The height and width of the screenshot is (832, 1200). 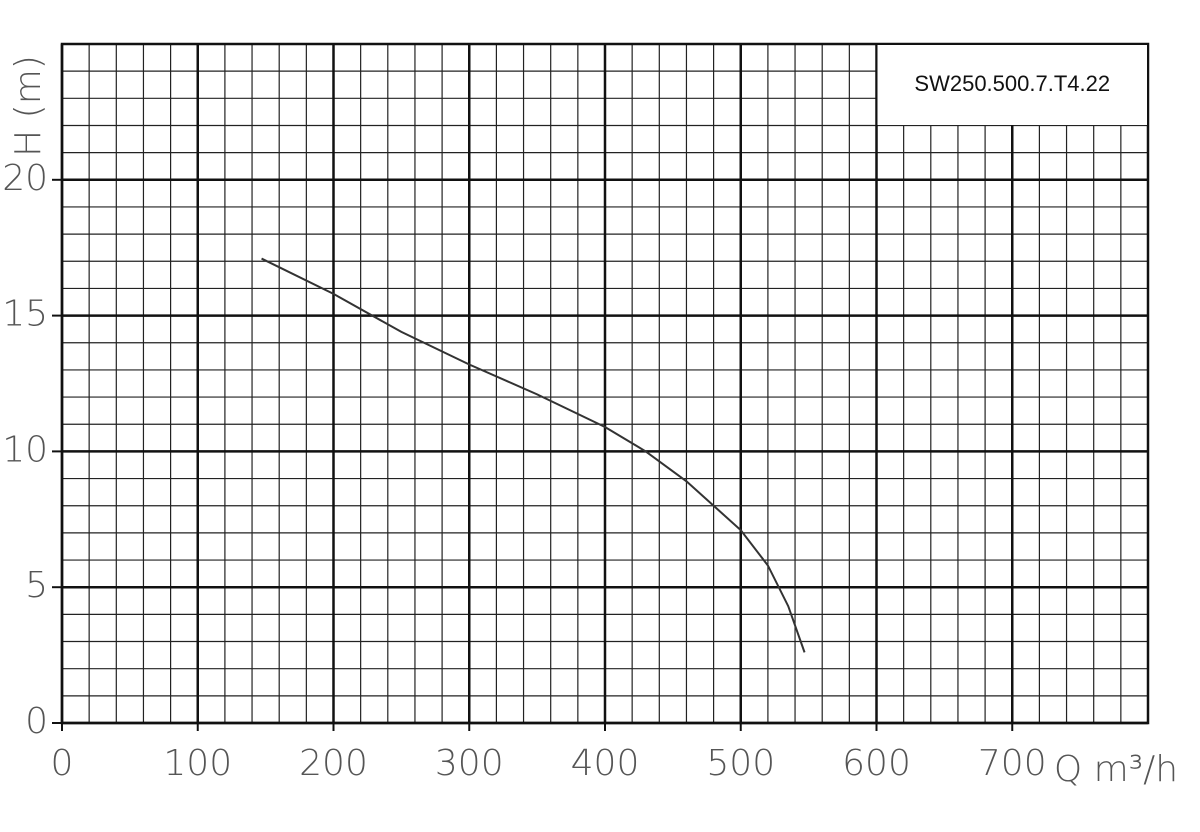 I want to click on x-tick-label: 200, so click(x=333, y=763).